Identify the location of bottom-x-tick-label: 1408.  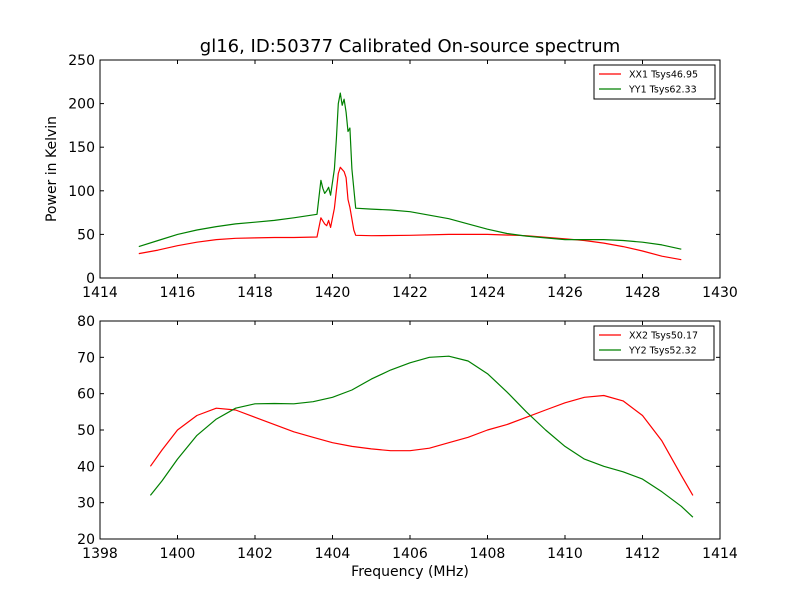
(488, 554).